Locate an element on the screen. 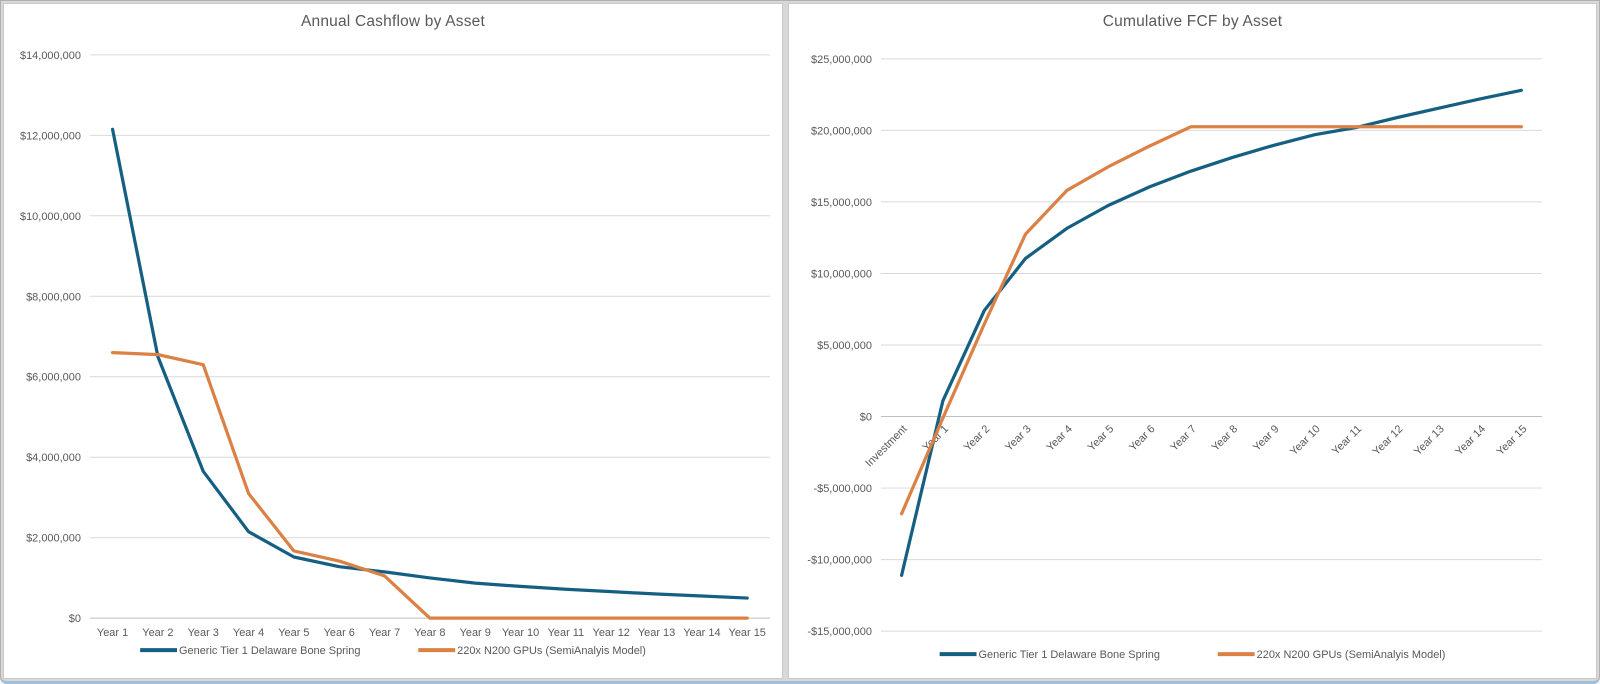 This screenshot has height=684, width=1600. y-axis-tick-label: $5,000,000 is located at coordinates (844, 346).